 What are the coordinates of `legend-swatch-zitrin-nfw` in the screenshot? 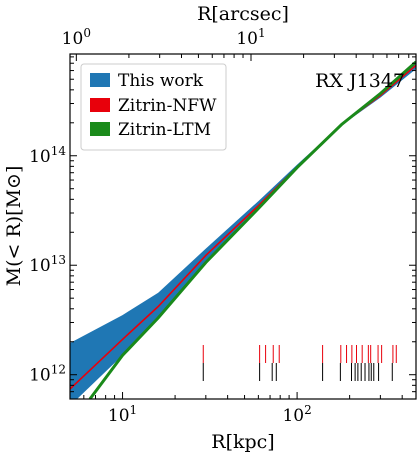 It's located at (100, 105).